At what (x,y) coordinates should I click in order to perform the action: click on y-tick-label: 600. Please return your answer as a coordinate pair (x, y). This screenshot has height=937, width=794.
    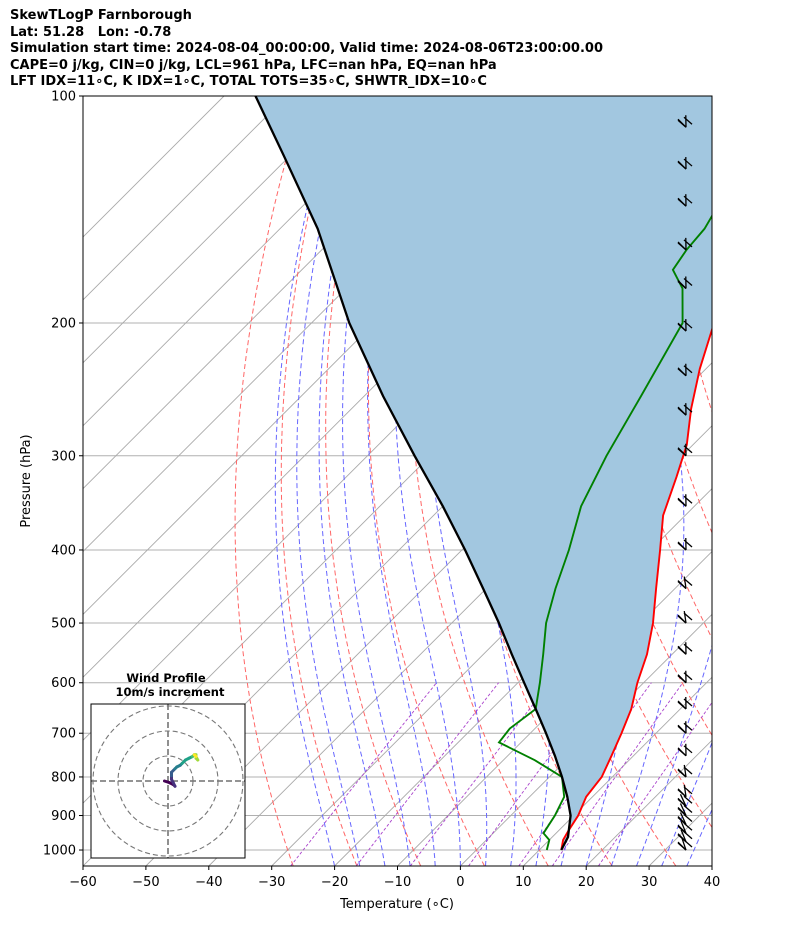
    Looking at the image, I should click on (63, 683).